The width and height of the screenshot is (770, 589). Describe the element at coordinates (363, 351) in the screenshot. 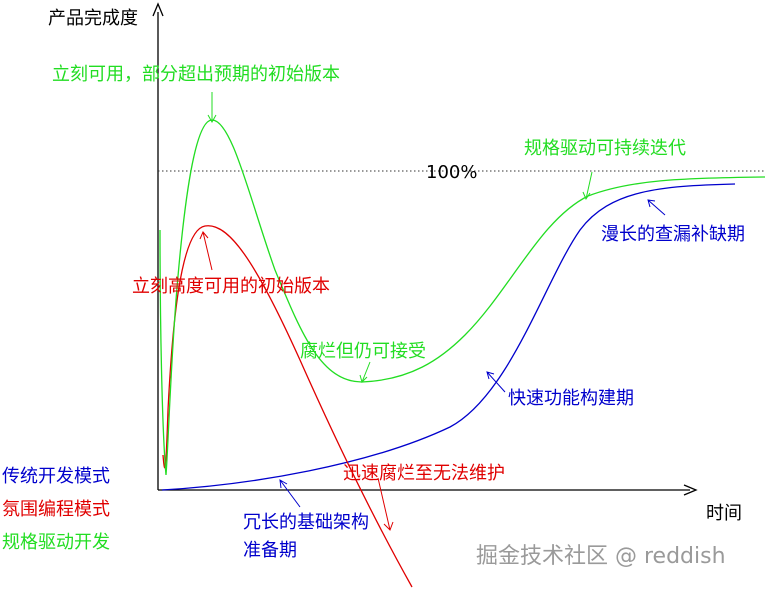

I see `annotation-green-dip: 腐烂但仍可接受` at that location.